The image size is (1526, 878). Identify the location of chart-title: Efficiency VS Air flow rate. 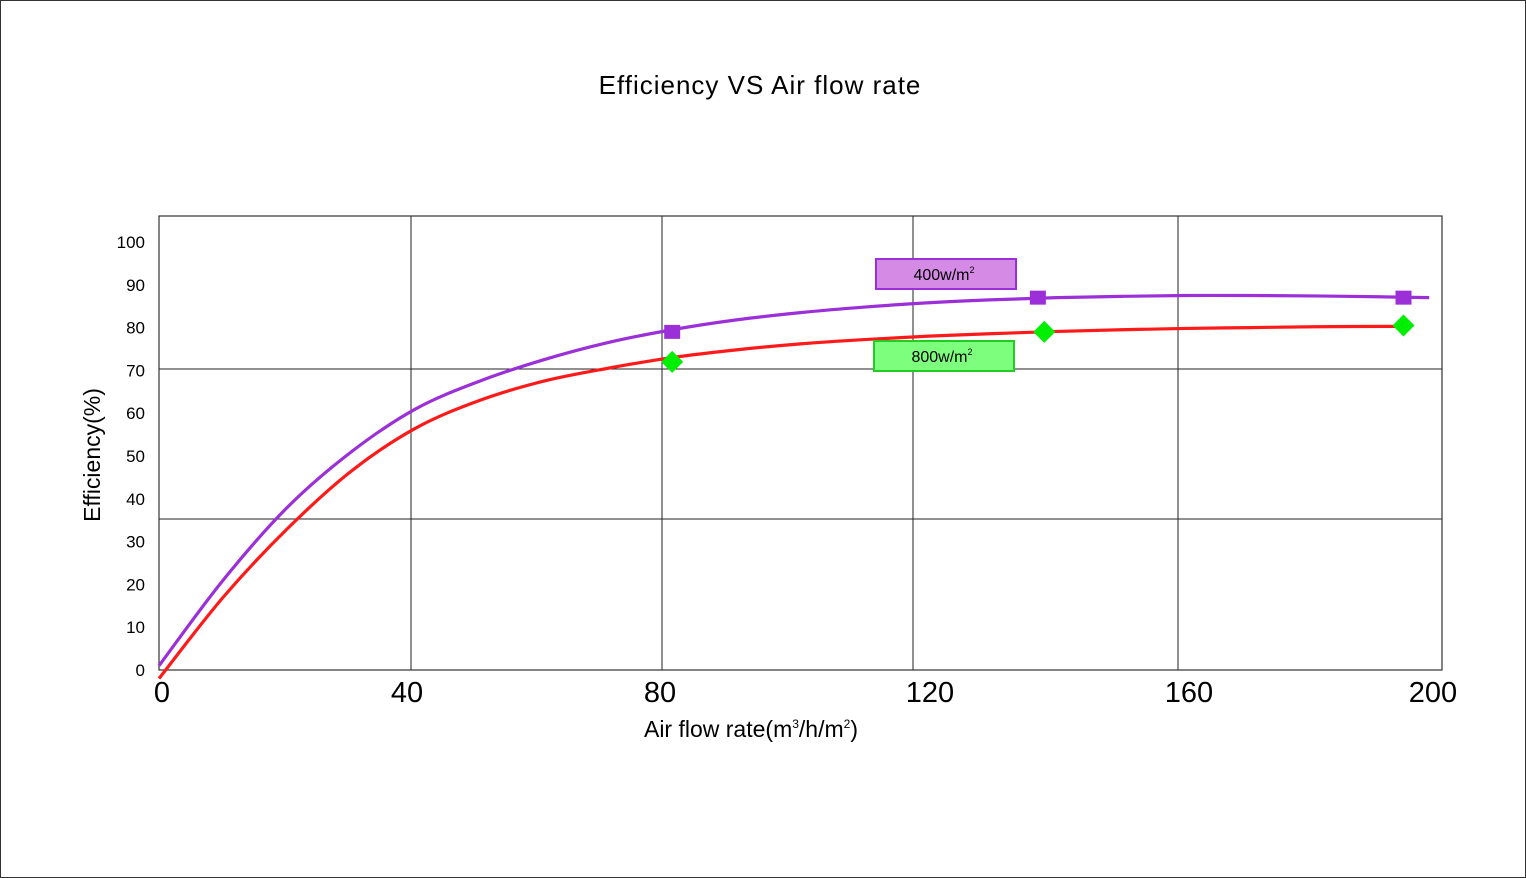
(760, 85).